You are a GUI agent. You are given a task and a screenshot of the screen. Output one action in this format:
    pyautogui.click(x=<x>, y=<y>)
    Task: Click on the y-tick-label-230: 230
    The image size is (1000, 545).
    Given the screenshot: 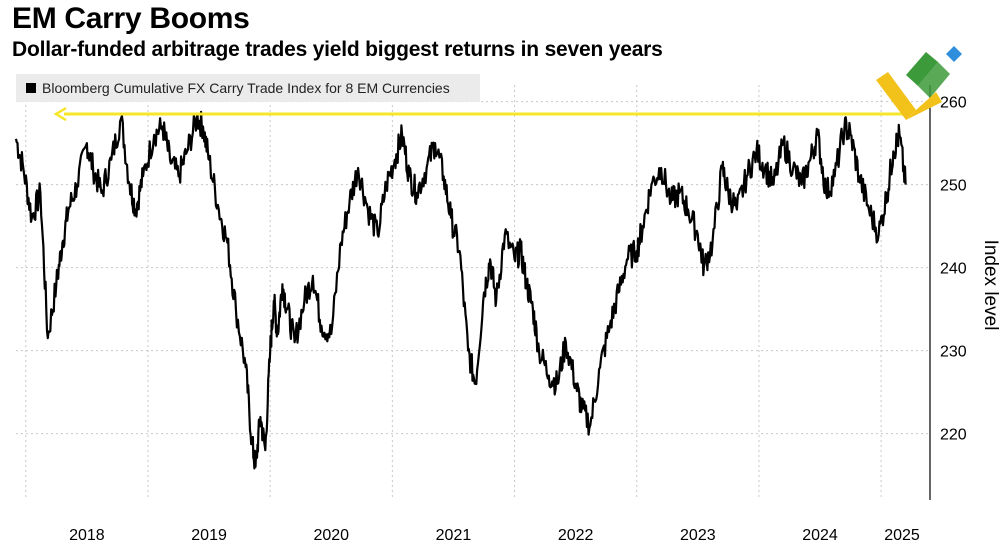 What is the action you would take?
    pyautogui.click(x=953, y=352)
    